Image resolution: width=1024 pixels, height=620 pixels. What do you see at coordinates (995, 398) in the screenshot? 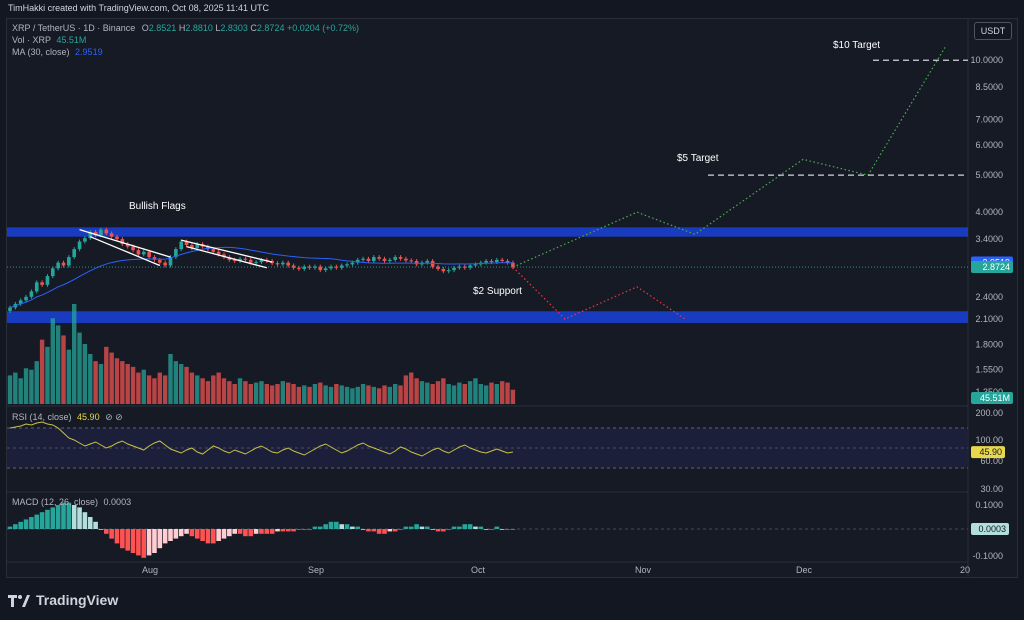
I see `volume-tag: 45.51M` at bounding box center [995, 398].